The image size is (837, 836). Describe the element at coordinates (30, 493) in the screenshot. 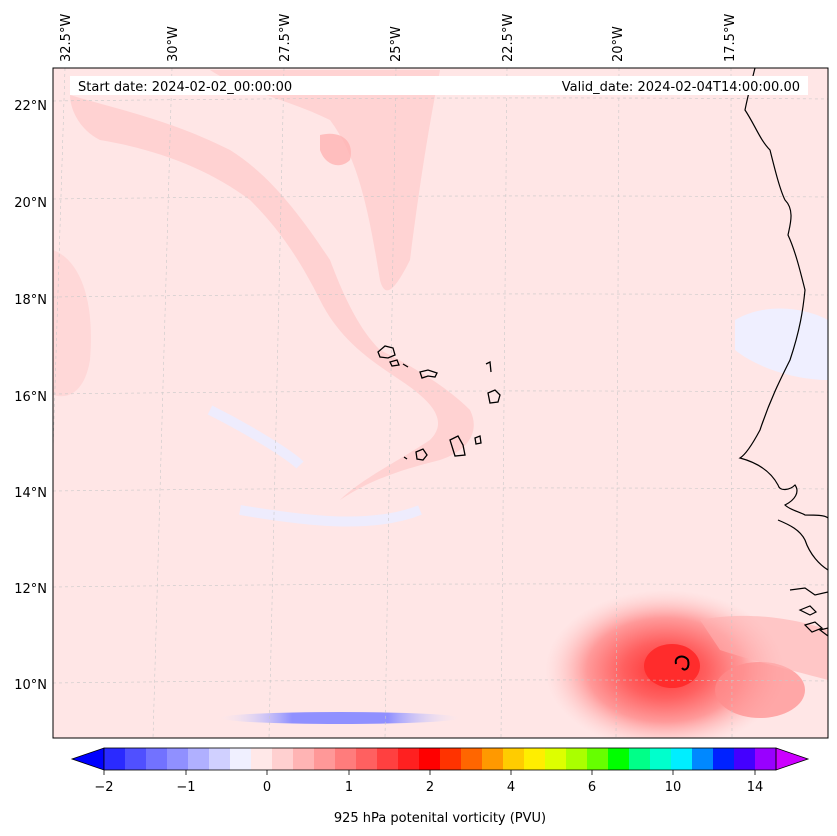

I see `lat-label: 14°N` at that location.